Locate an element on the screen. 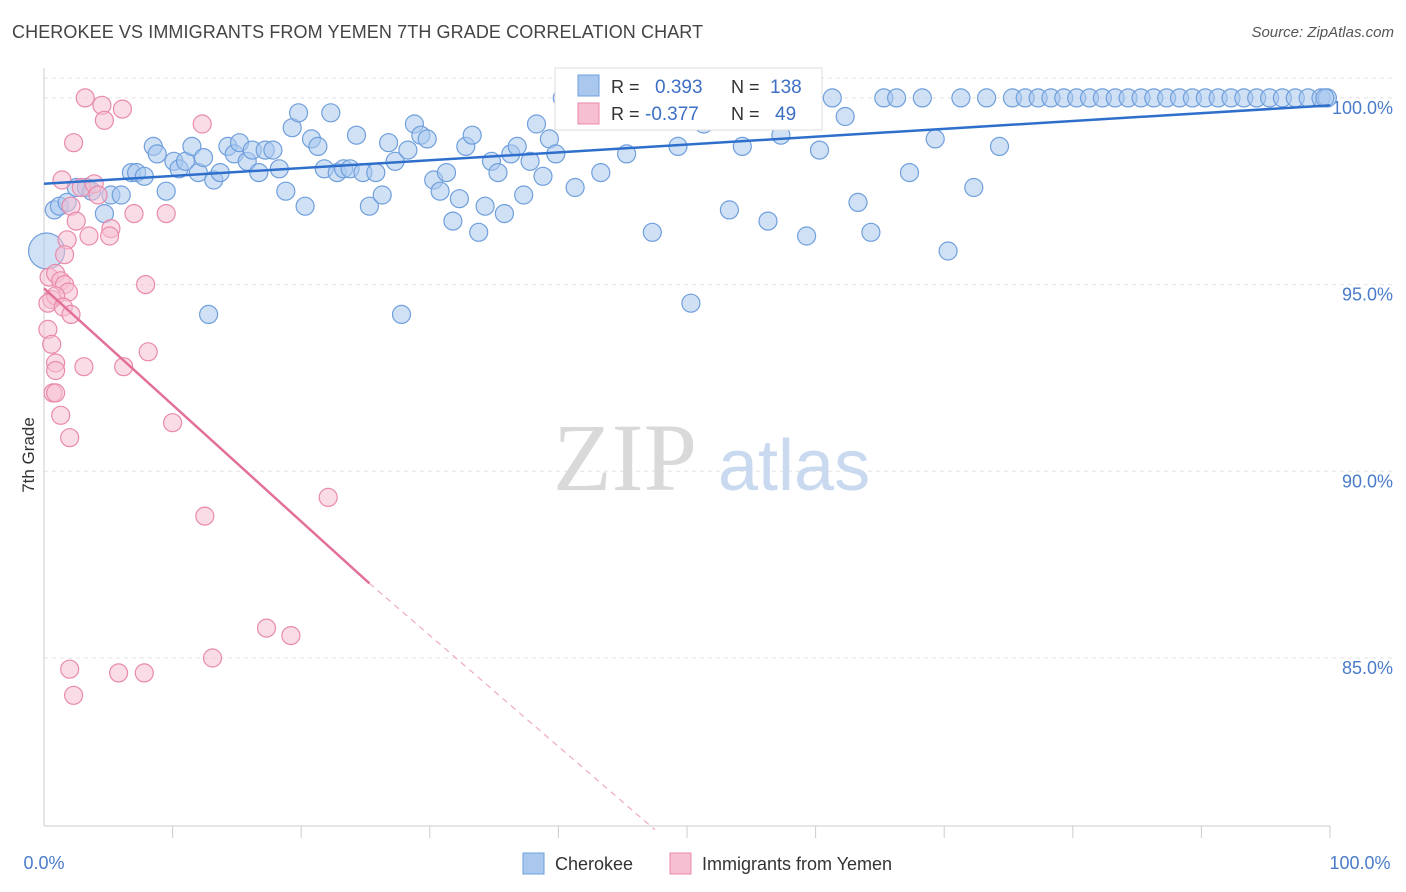 This screenshot has height=892, width=1406. trend-line-yemen-extension is located at coordinates (512, 706).